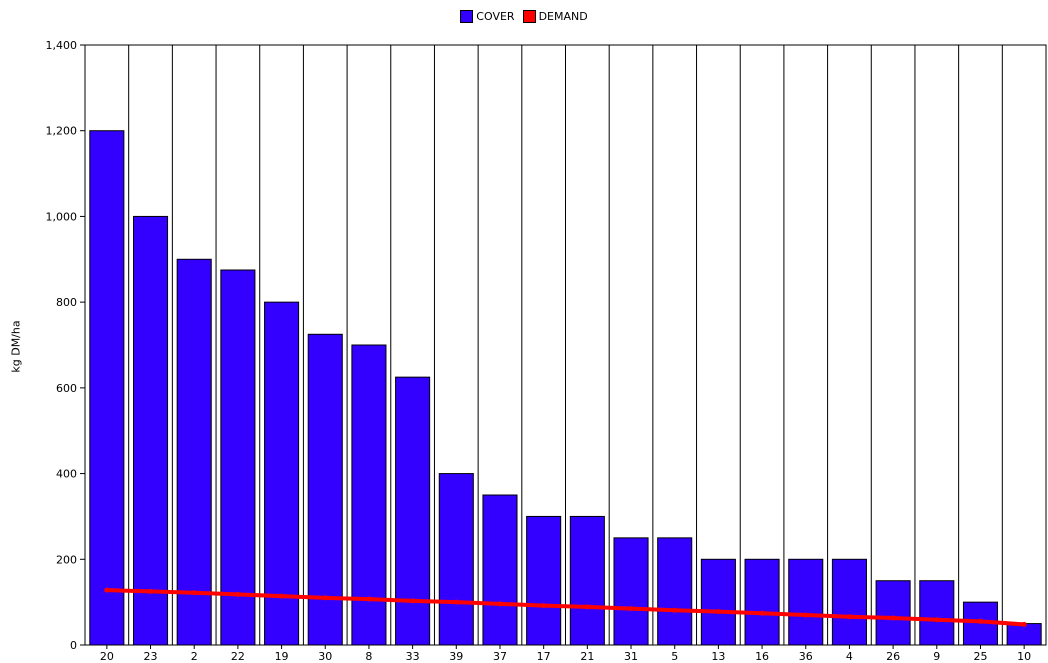 The height and width of the screenshot is (663, 1048). I want to click on legend: COVER DEMAND, so click(524, 16).